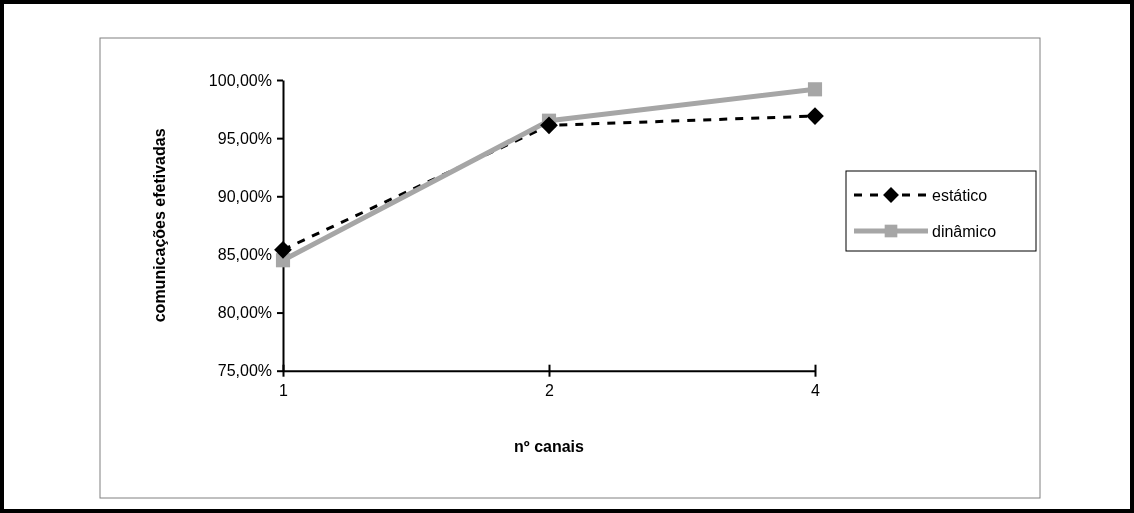 The height and width of the screenshot is (513, 1134). What do you see at coordinates (240, 80) in the screenshot?
I see `y-tick-label: 100,00%` at bounding box center [240, 80].